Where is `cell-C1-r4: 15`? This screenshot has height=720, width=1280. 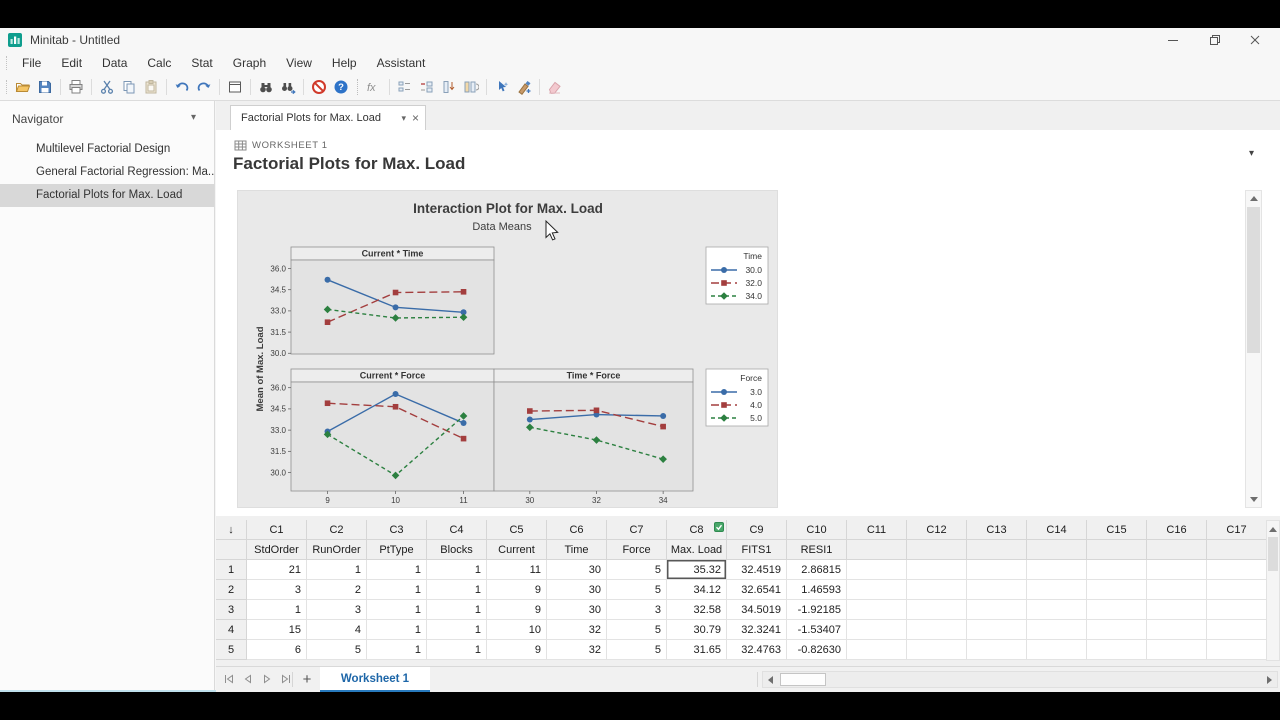
cell-C1-r4: 15 is located at coordinates (277, 630).